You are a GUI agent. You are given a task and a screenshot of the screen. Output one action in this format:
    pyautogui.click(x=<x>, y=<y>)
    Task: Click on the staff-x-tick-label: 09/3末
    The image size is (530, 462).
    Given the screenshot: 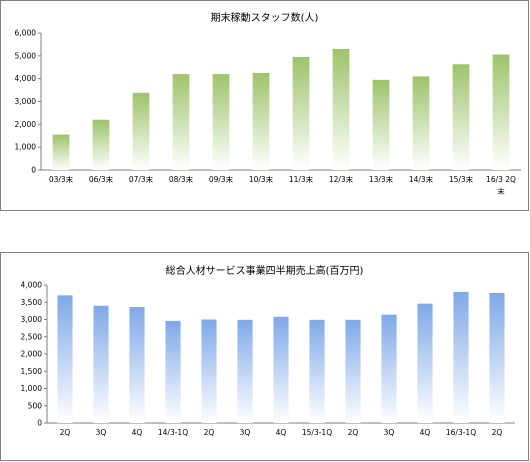 What is the action you would take?
    pyautogui.click(x=221, y=179)
    